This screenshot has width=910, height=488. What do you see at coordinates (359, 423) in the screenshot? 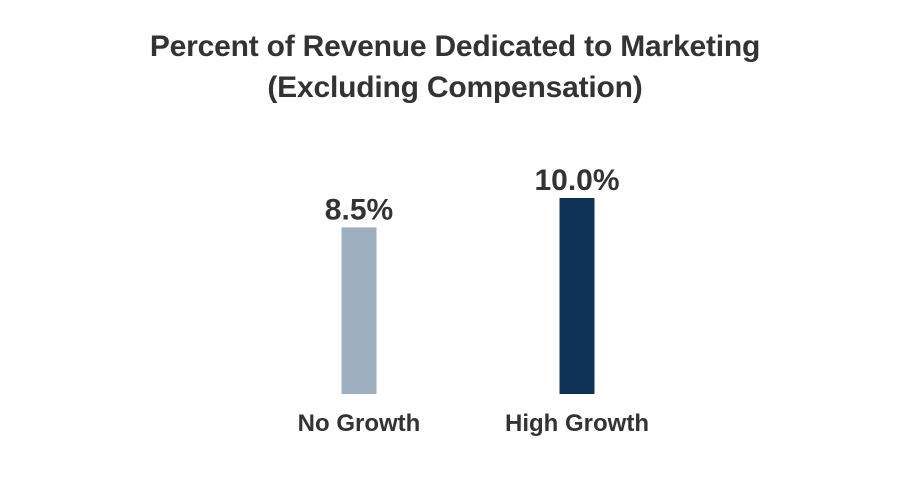
I see `category-label-no-growth: No Growth` at bounding box center [359, 423].